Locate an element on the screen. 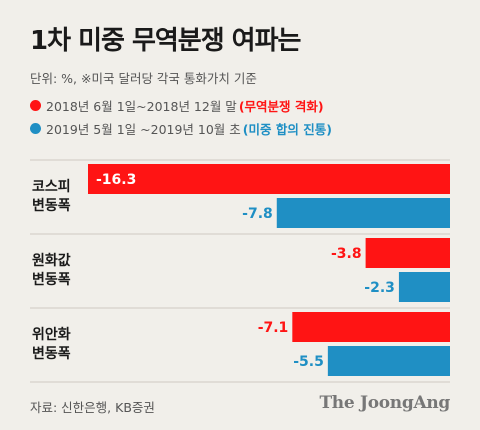 The image size is (480, 430). legend-note-2019: (미중 합의 진통) is located at coordinates (287, 129).